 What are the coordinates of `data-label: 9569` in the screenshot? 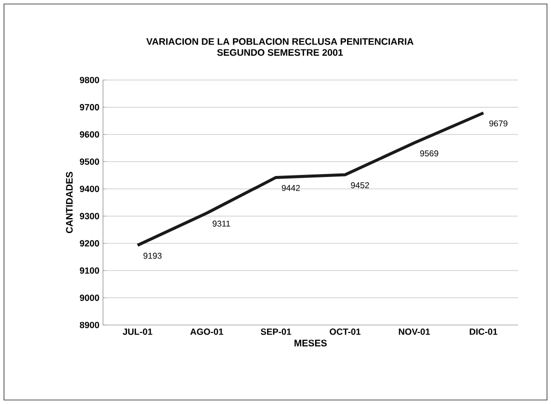 It's located at (429, 153).